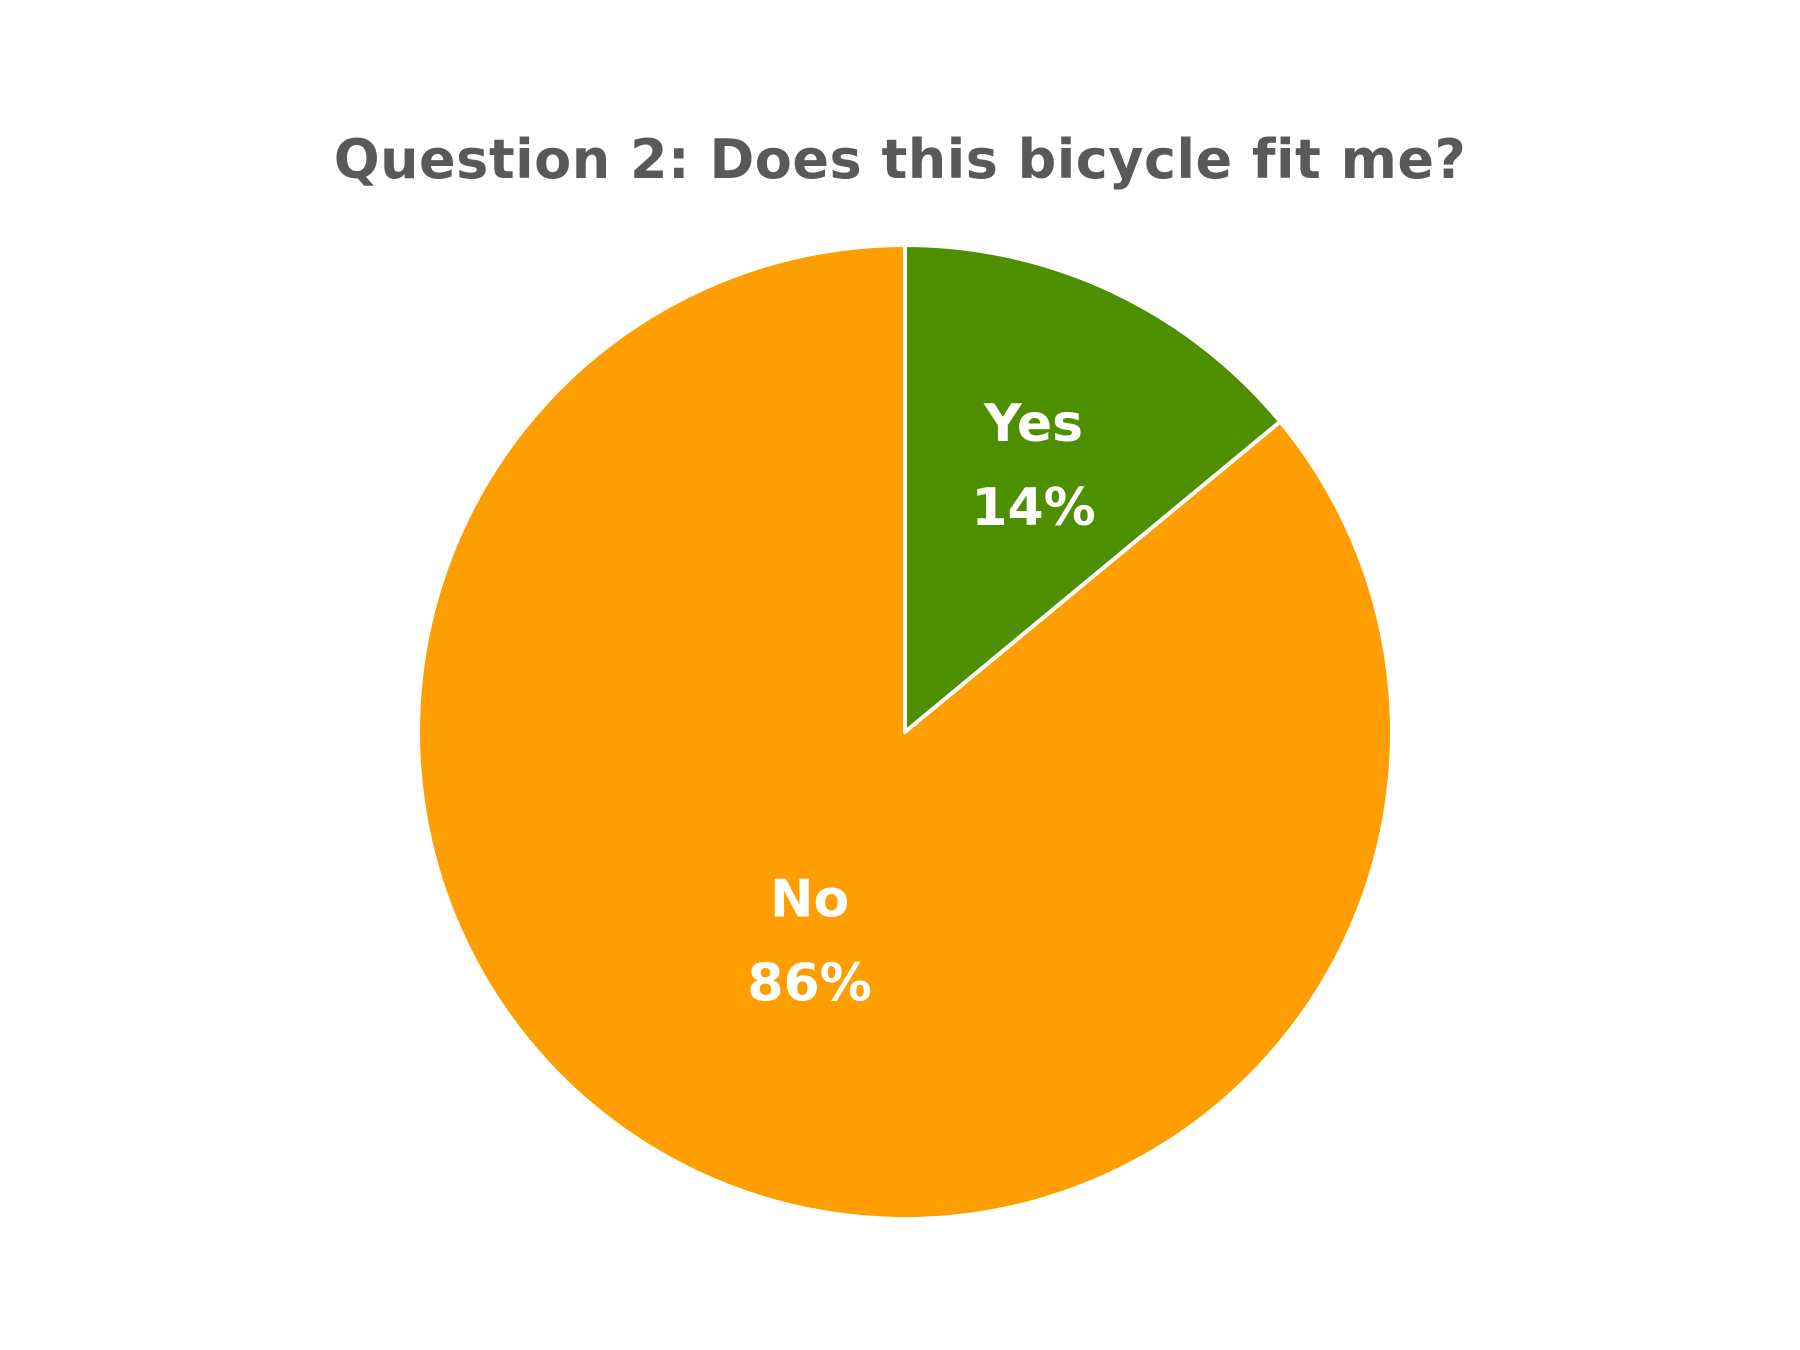  Describe the element at coordinates (809, 984) in the screenshot. I see `slice-percent-no: 86%` at that location.